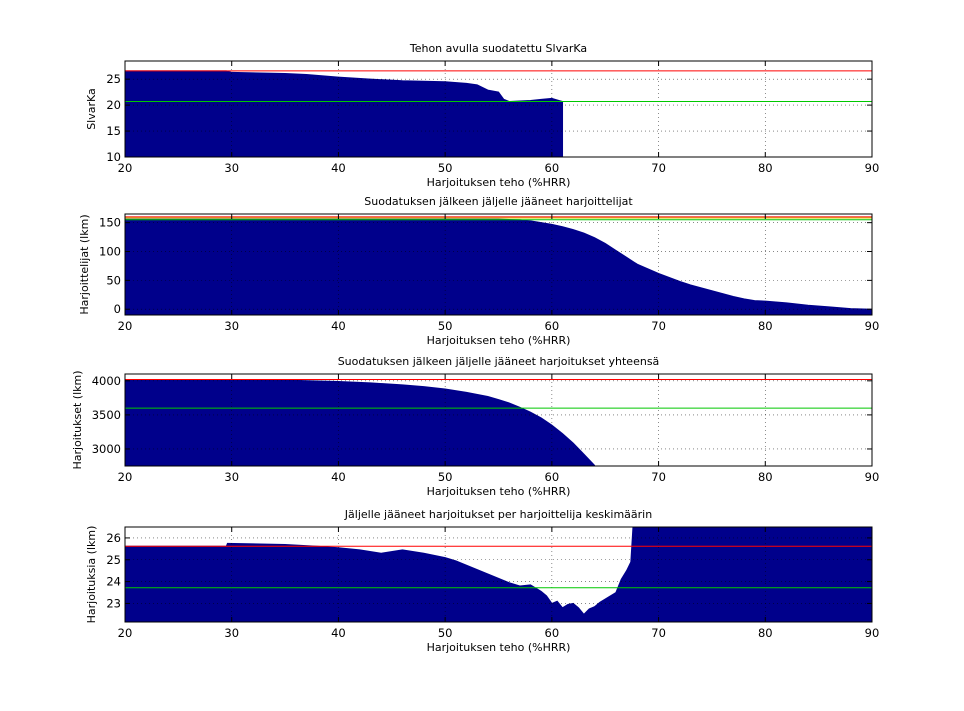 The height and width of the screenshot is (711, 964). I want to click on y-tick-label: 0, so click(117, 309).